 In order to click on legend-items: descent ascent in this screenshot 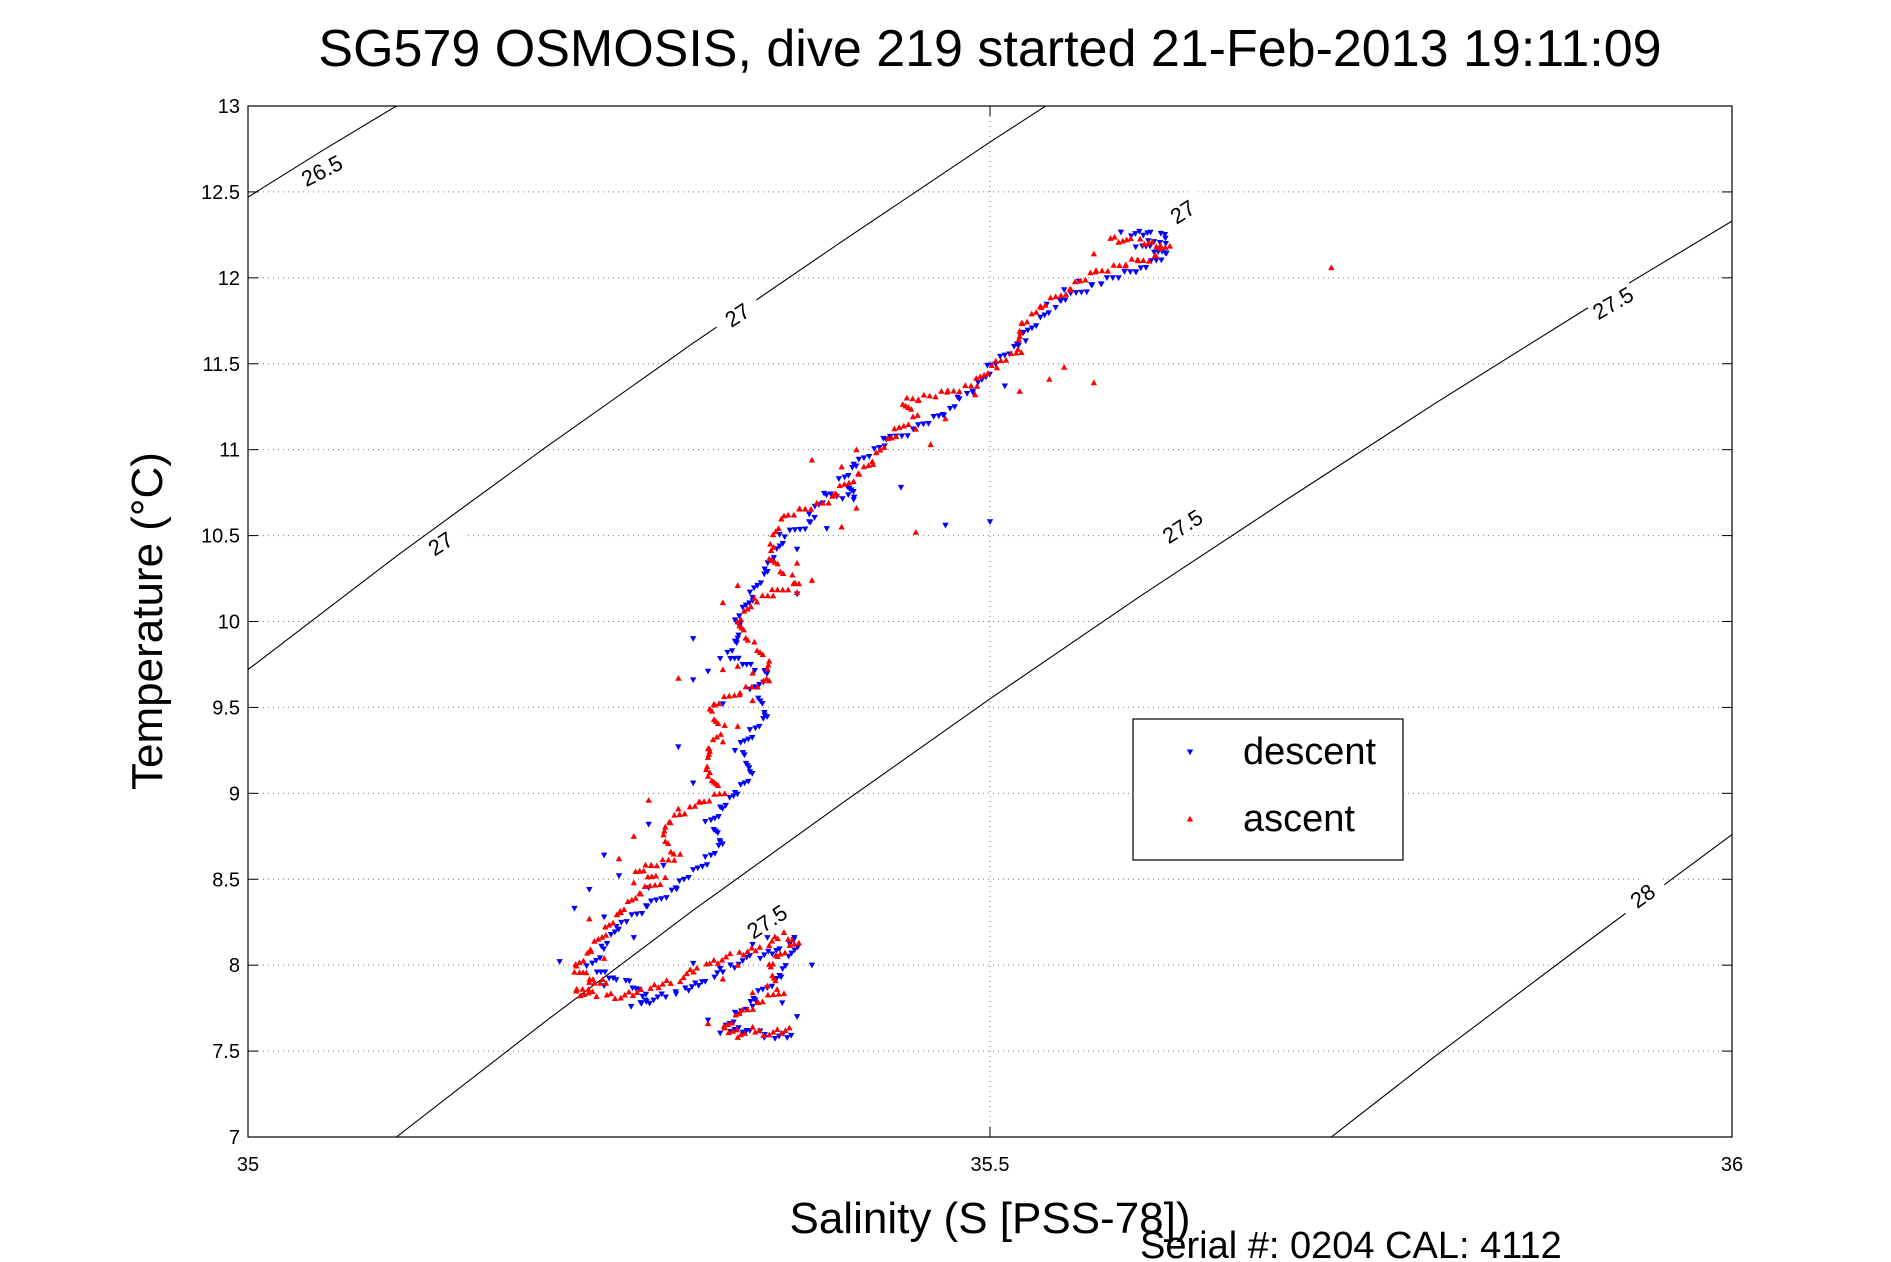, I will do `click(1281, 785)`.